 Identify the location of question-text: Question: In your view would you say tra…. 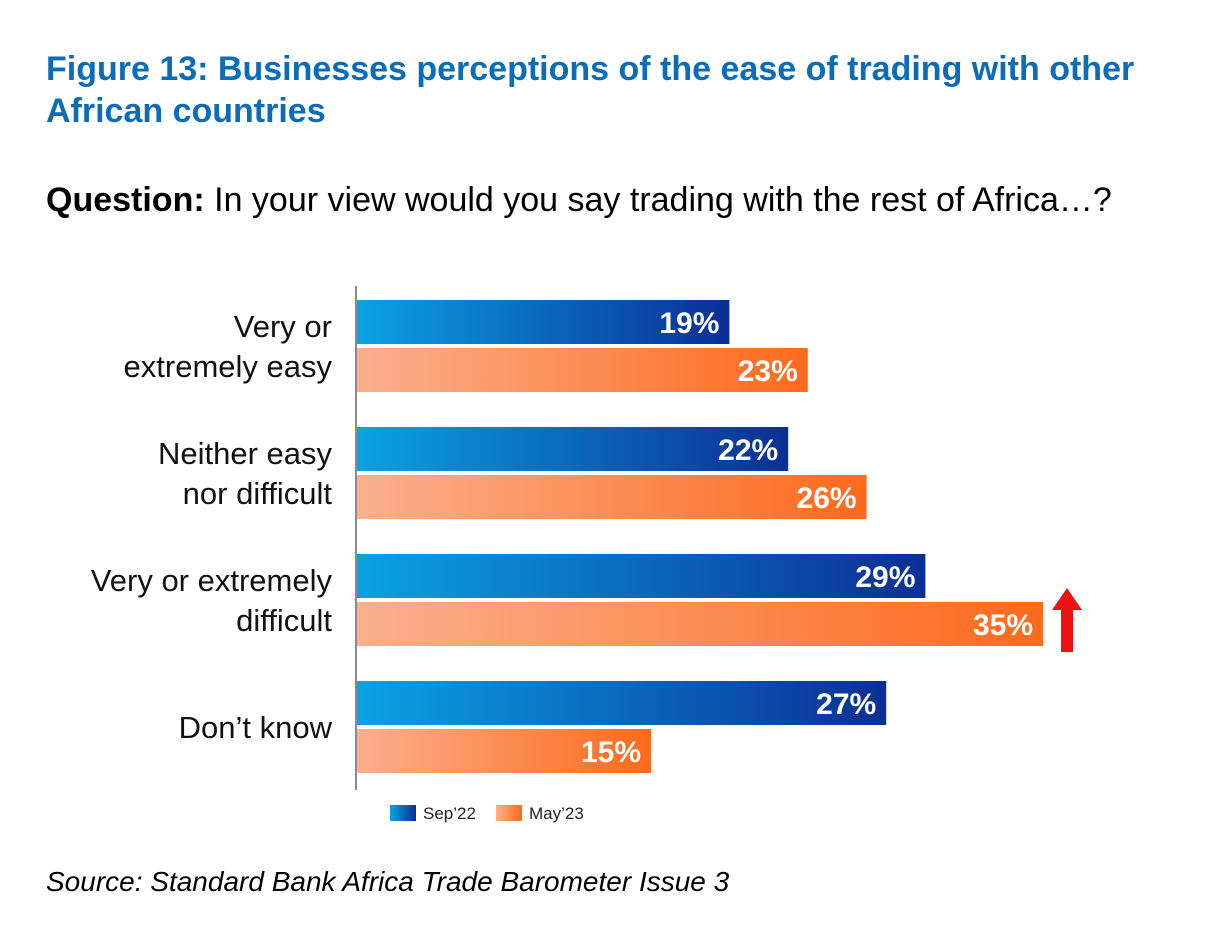
(606, 200).